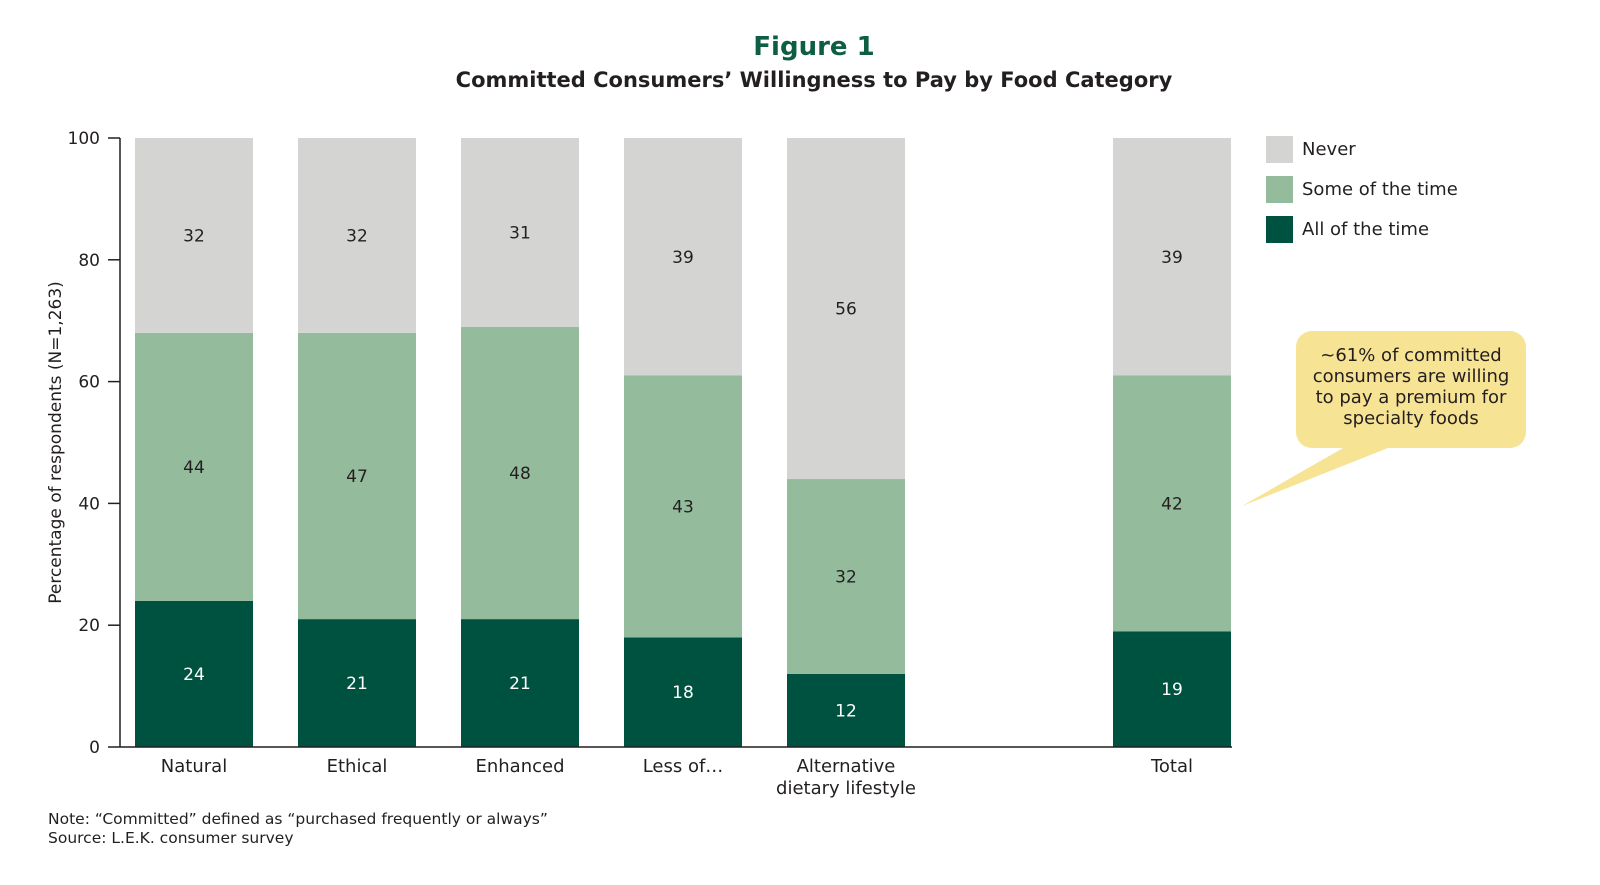 This screenshot has height=885, width=1600. Describe the element at coordinates (1279, 149) in the screenshot. I see `legend-swatch-never` at that location.